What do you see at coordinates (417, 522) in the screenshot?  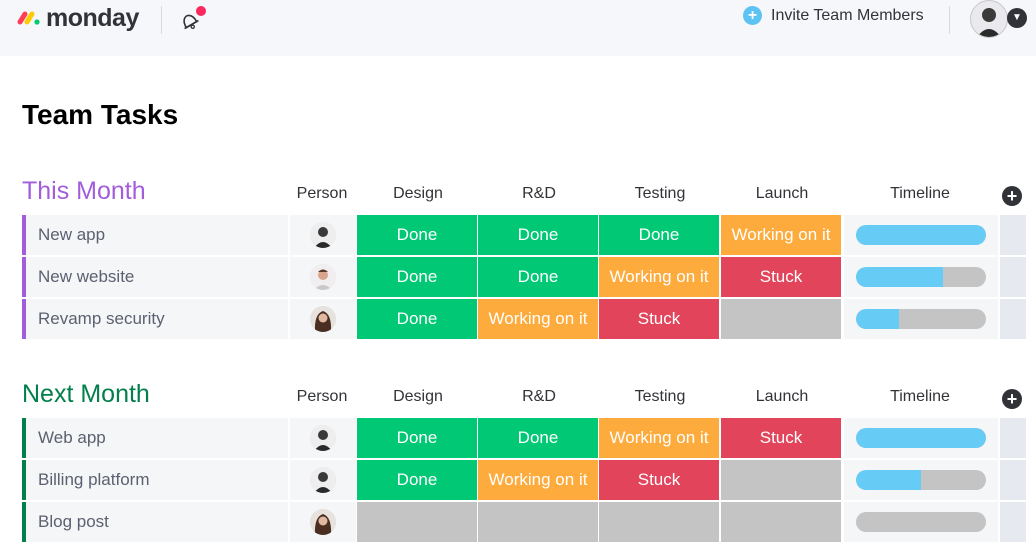 I see `status-cell-design` at bounding box center [417, 522].